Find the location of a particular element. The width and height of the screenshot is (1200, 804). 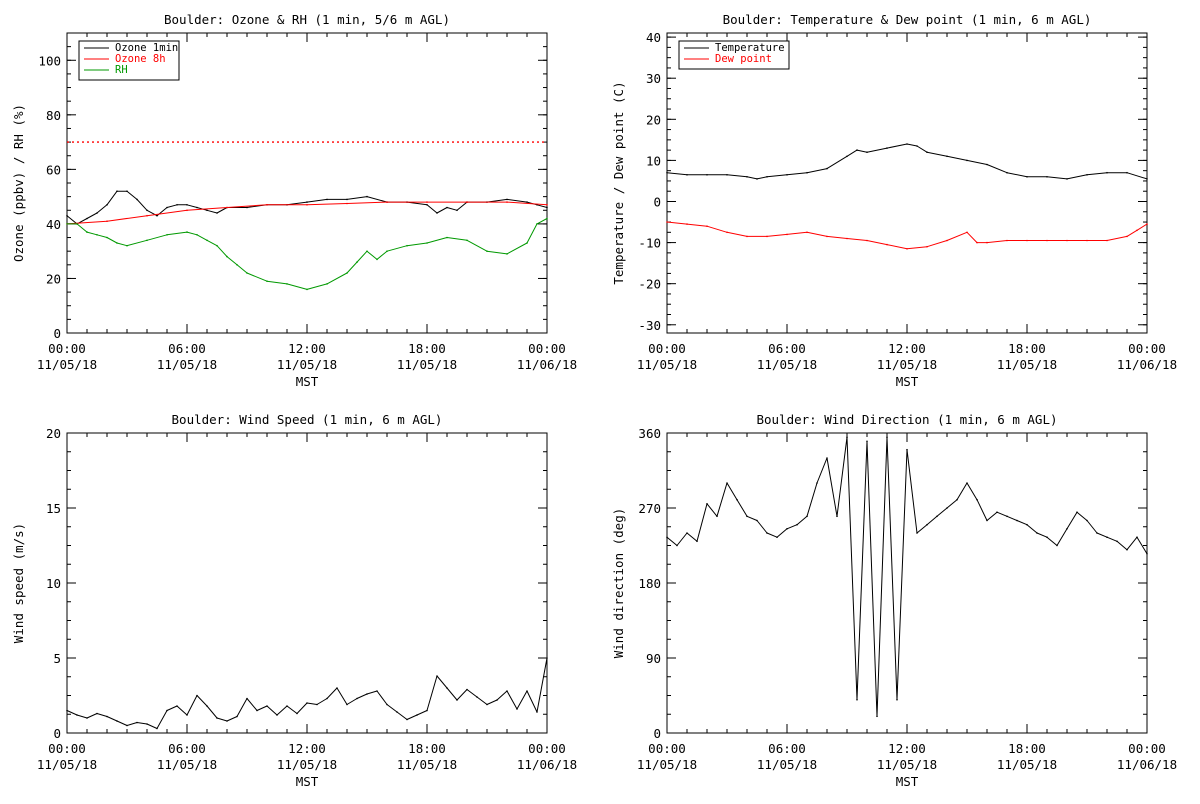

y-tick-label: 80 is located at coordinates (53, 115).